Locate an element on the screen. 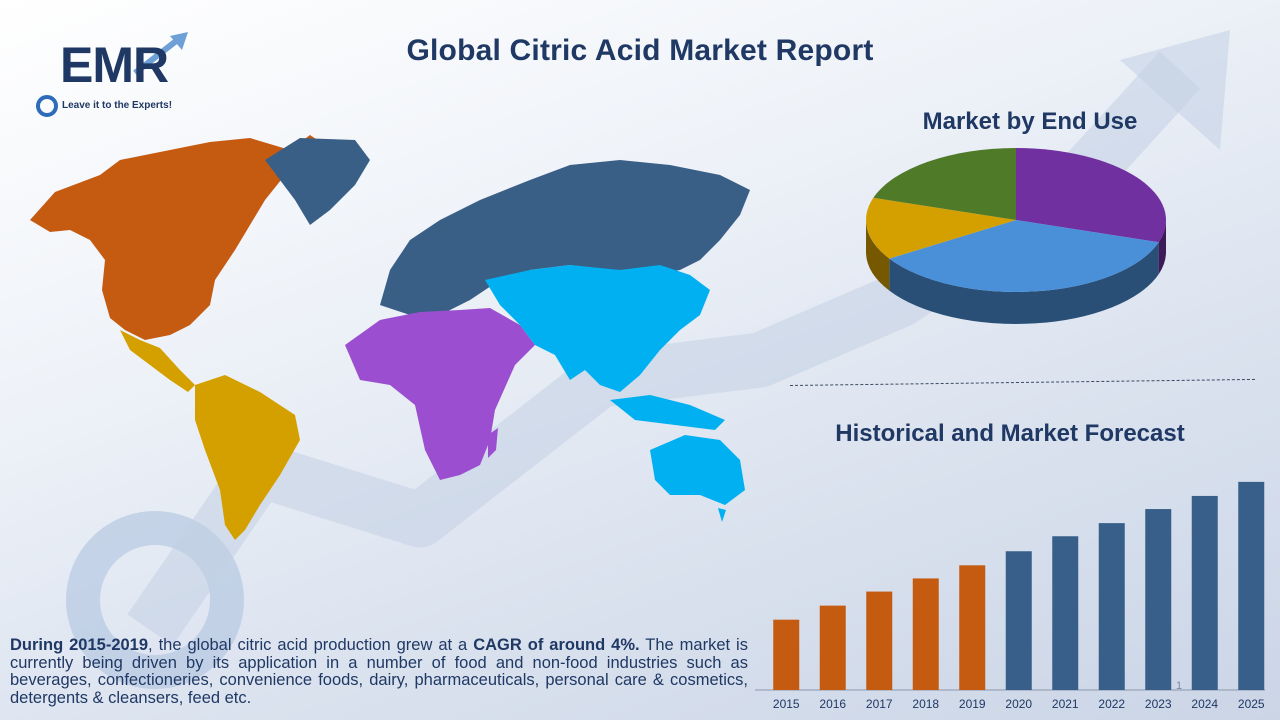 The image size is (1280, 720). bar-chart-title: Historical and Market Forecast is located at coordinates (1010, 433).